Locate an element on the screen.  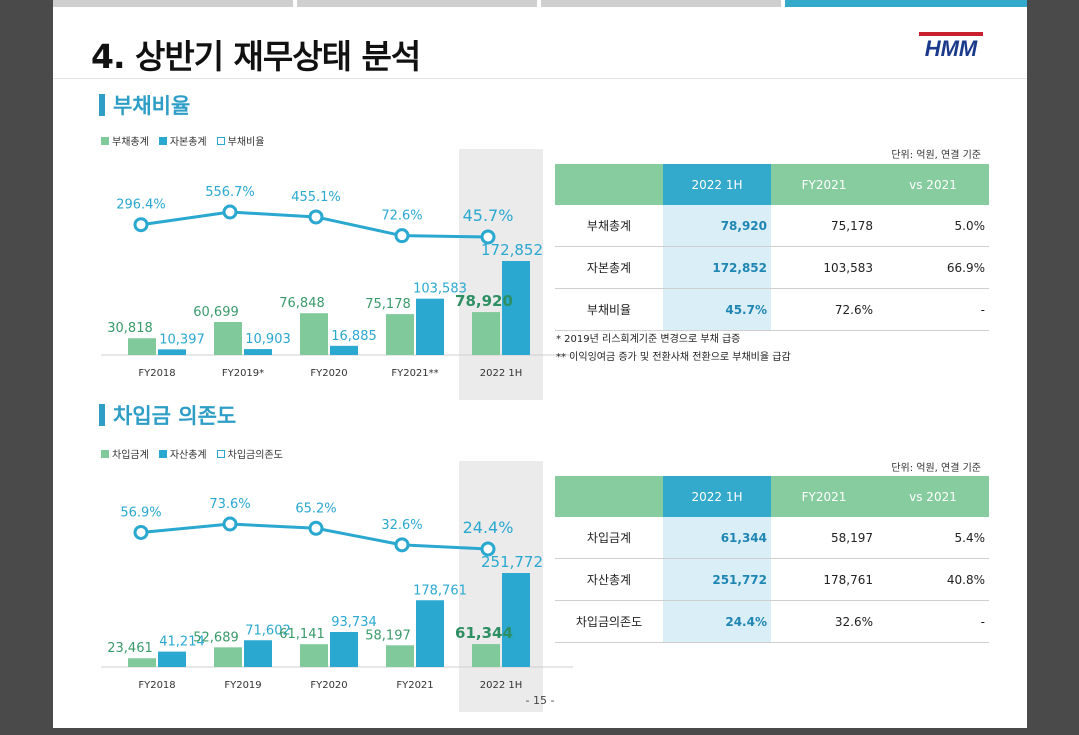
legend-item: 차입금계 is located at coordinates (125, 453).